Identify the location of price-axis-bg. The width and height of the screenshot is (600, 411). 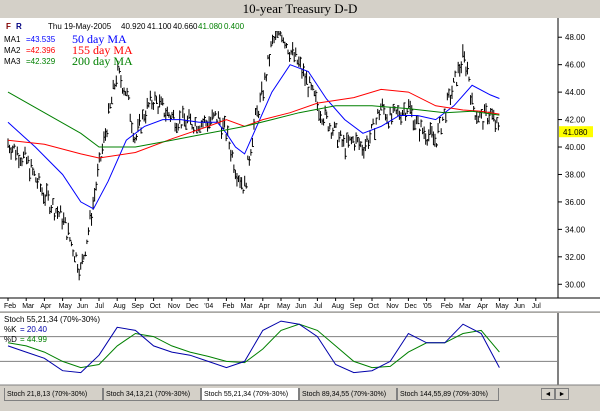
(579, 158).